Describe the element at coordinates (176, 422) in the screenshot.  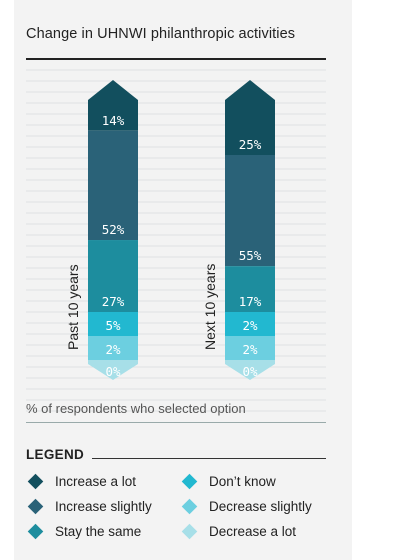
I see `note-rule` at that location.